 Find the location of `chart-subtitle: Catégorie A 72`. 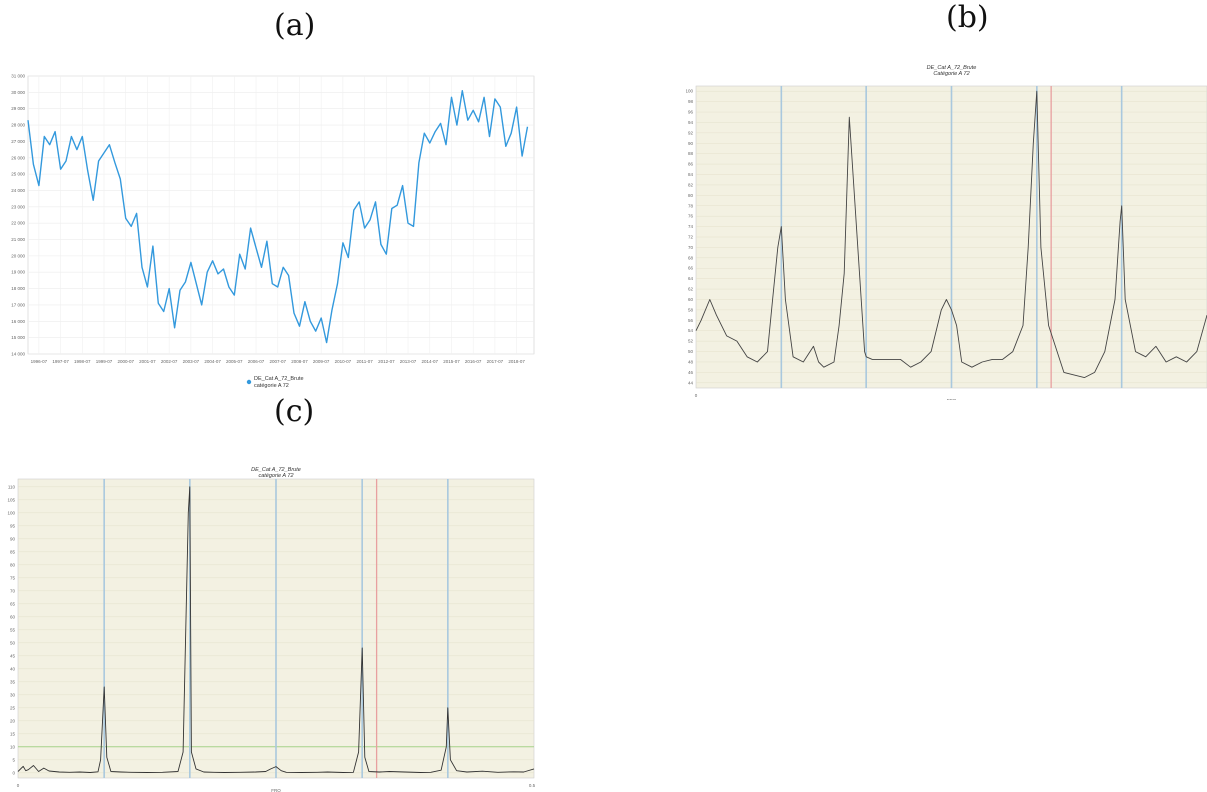

chart-subtitle: Catégorie A 72 is located at coordinates (951, 74).